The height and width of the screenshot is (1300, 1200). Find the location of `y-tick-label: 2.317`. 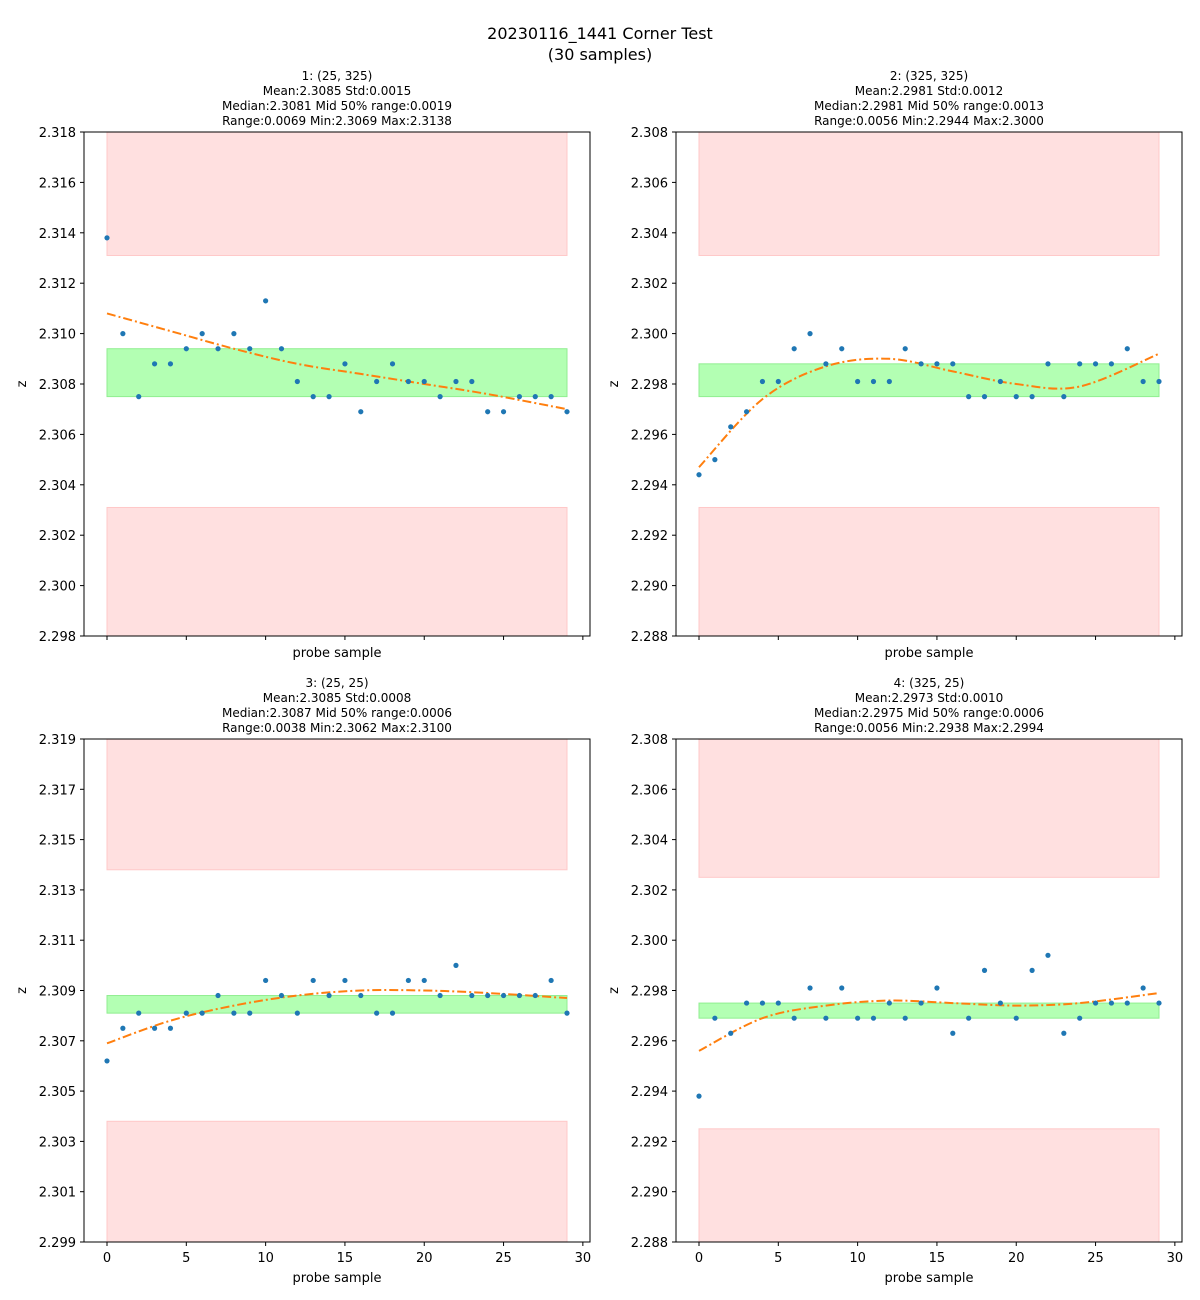

y-tick-label: 2.317 is located at coordinates (57, 790).